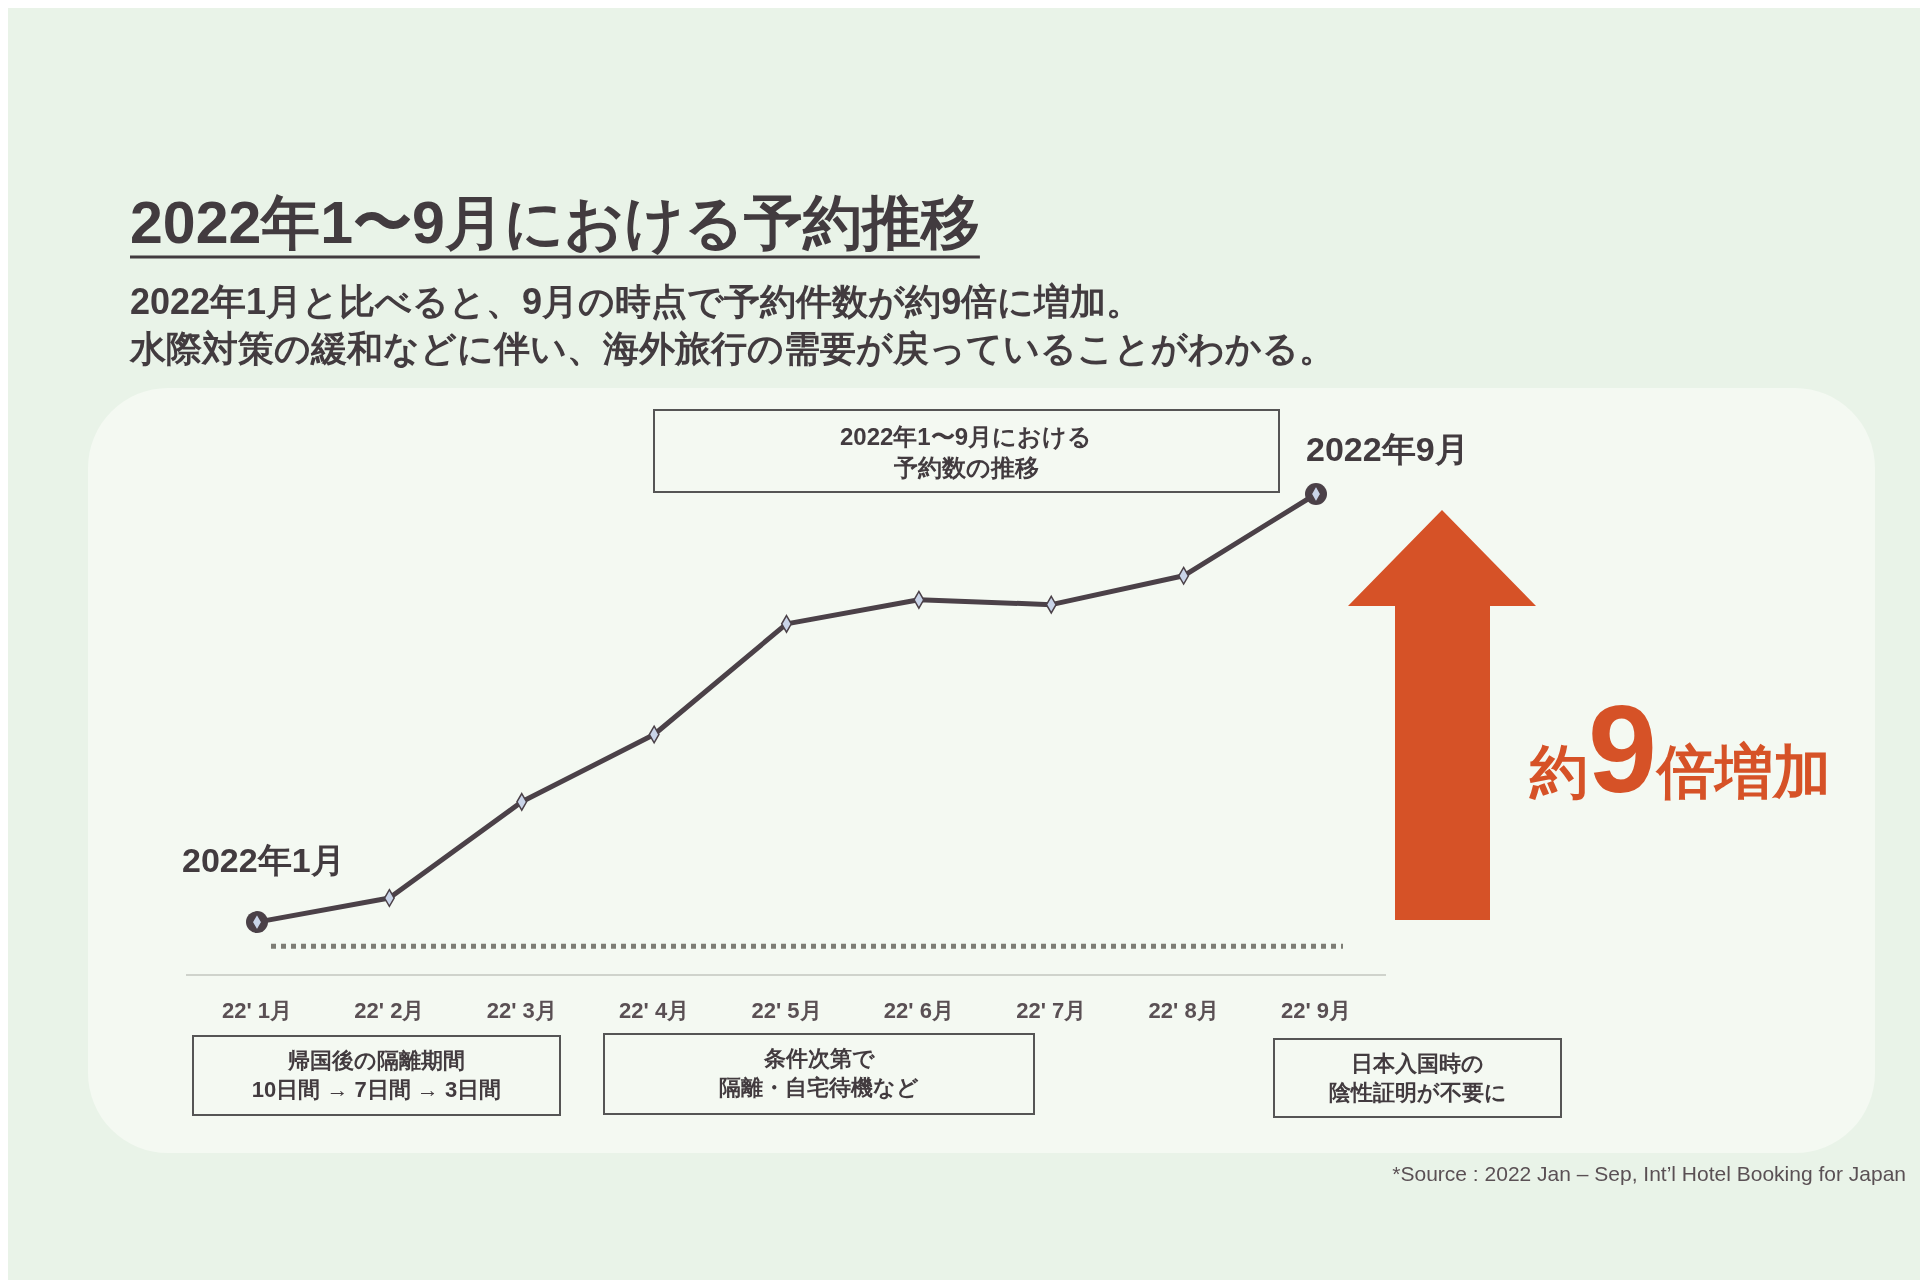  Describe the element at coordinates (918, 1010) in the screenshot. I see `x-tick-label: 22' 6月` at that location.